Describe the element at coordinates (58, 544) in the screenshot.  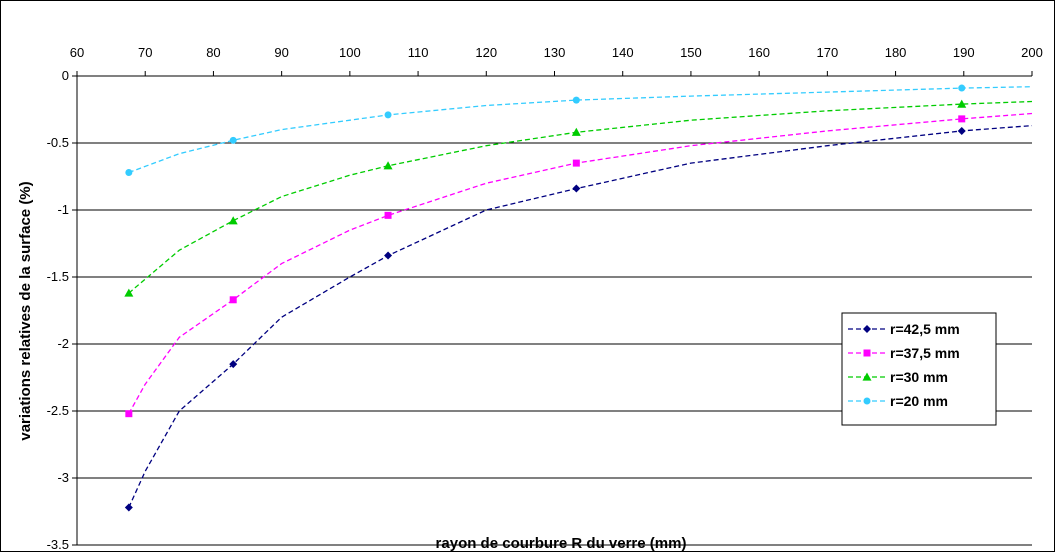
I see `y-tick-label-7: -3.5` at that location.